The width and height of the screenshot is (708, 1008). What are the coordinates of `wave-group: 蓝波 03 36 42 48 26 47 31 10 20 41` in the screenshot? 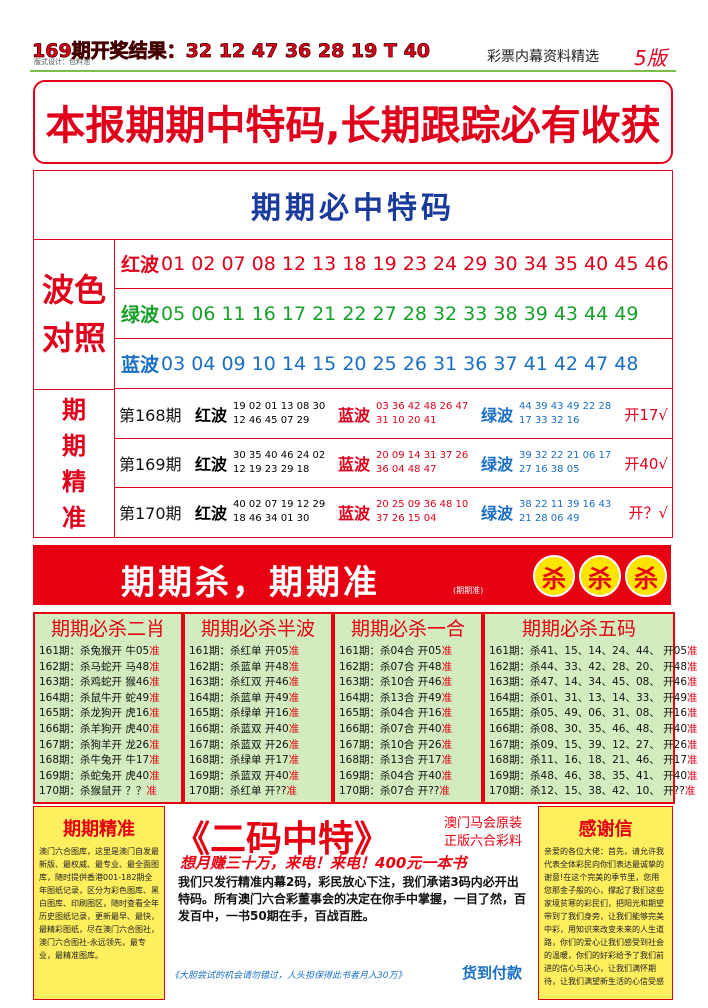 It's located at (409, 414).